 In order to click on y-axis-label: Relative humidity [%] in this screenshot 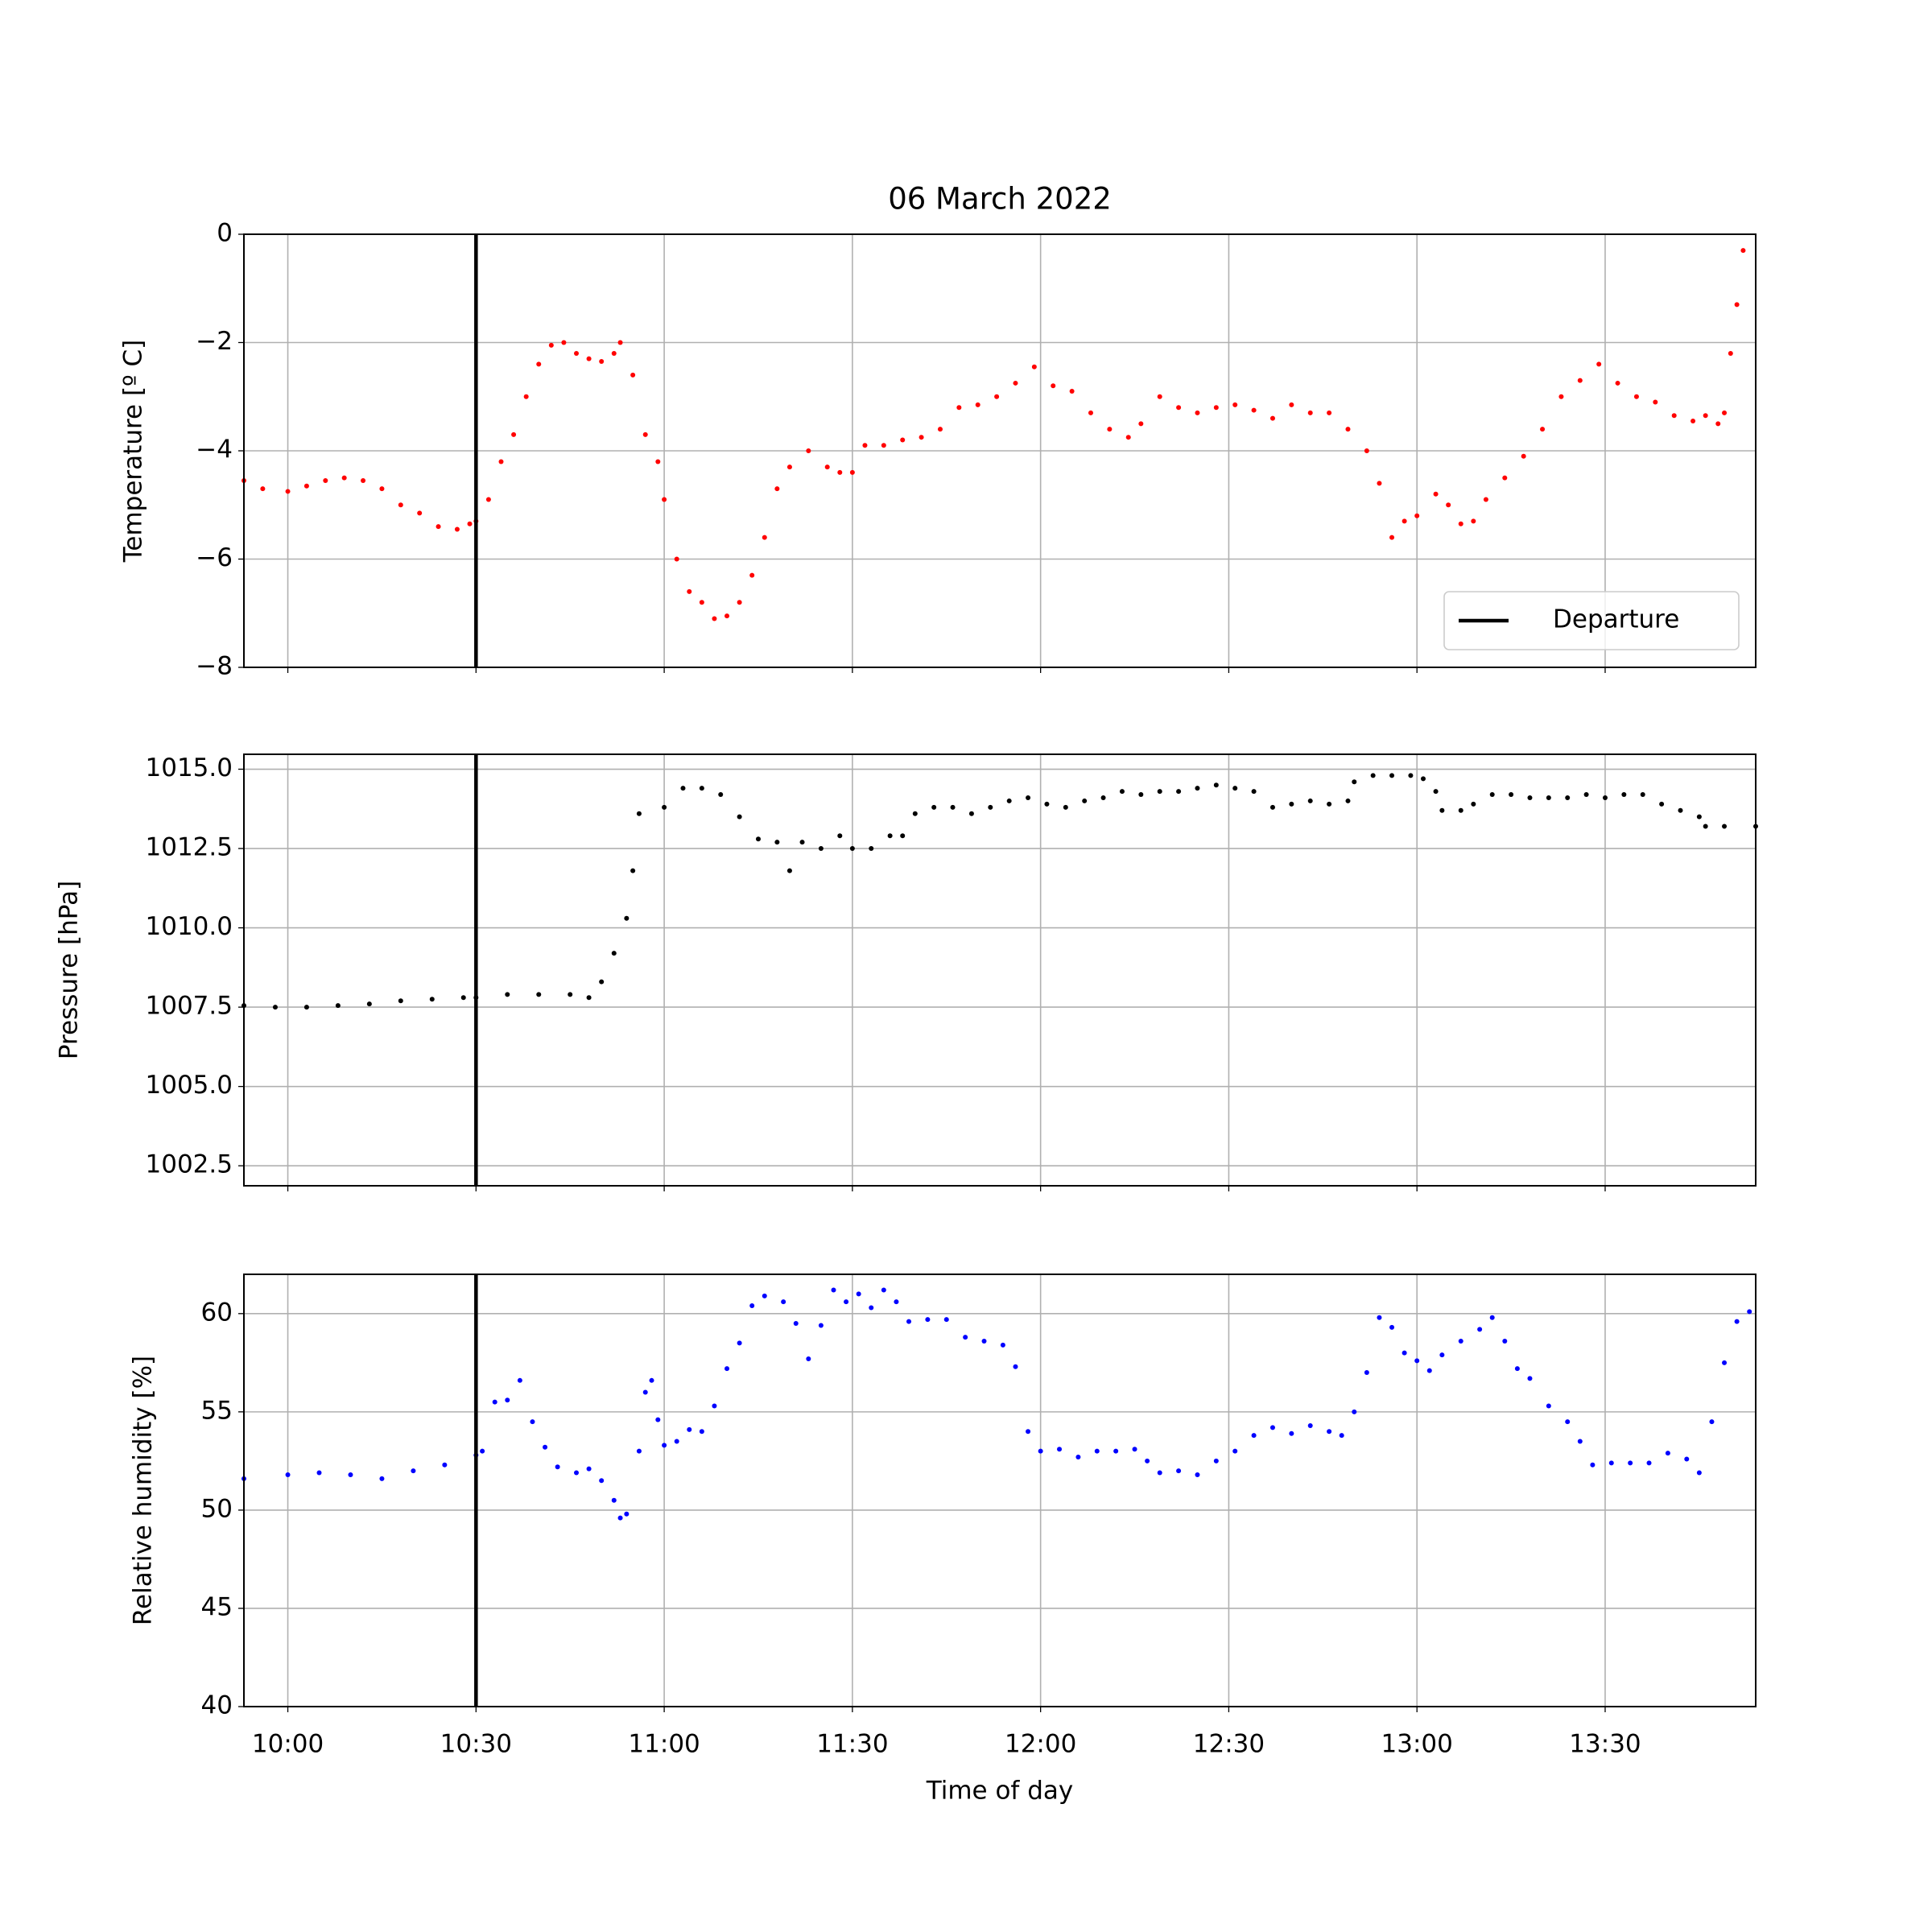, I will do `click(143, 1490)`.